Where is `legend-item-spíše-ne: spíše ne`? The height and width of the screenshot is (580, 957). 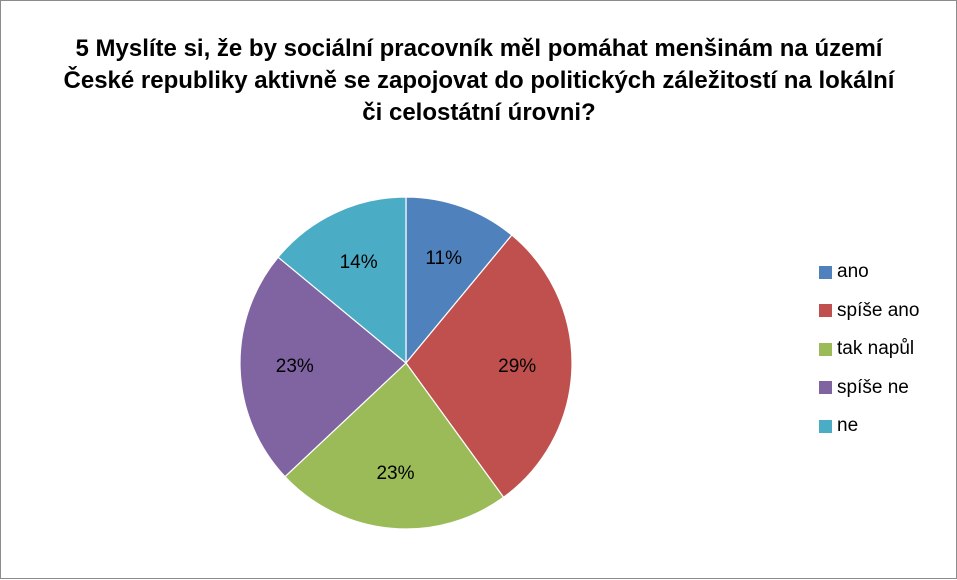 legend-item-spíše-ne: spíše ne is located at coordinates (886, 388).